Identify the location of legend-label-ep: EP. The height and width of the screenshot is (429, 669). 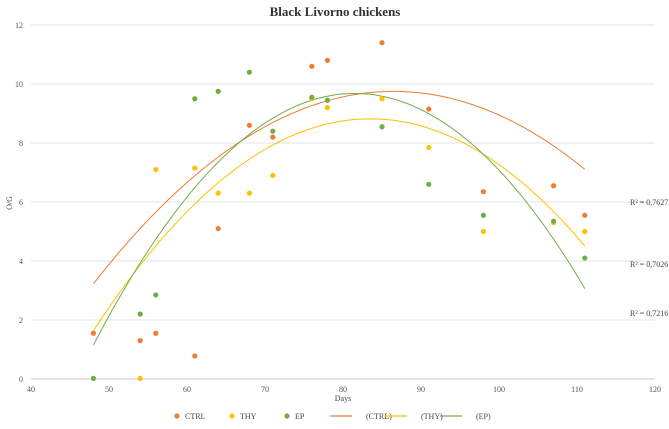
(300, 416).